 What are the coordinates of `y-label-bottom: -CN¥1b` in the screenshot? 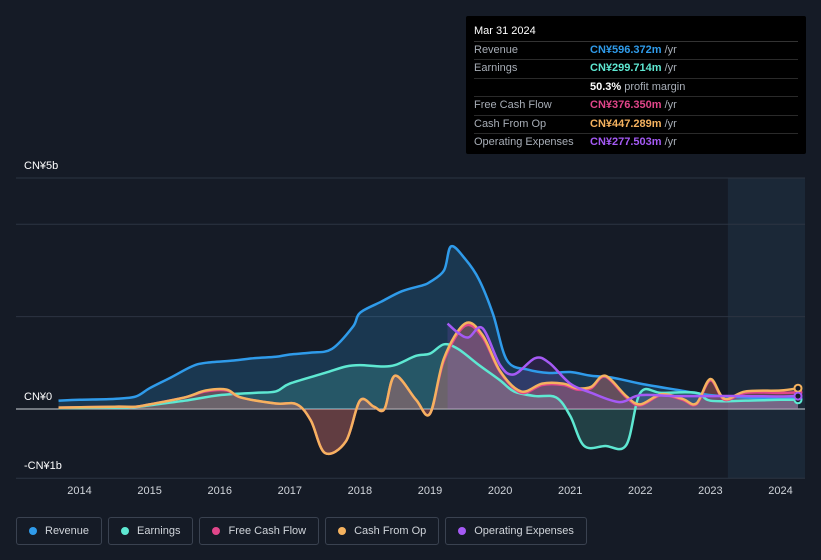 It's located at (43, 466).